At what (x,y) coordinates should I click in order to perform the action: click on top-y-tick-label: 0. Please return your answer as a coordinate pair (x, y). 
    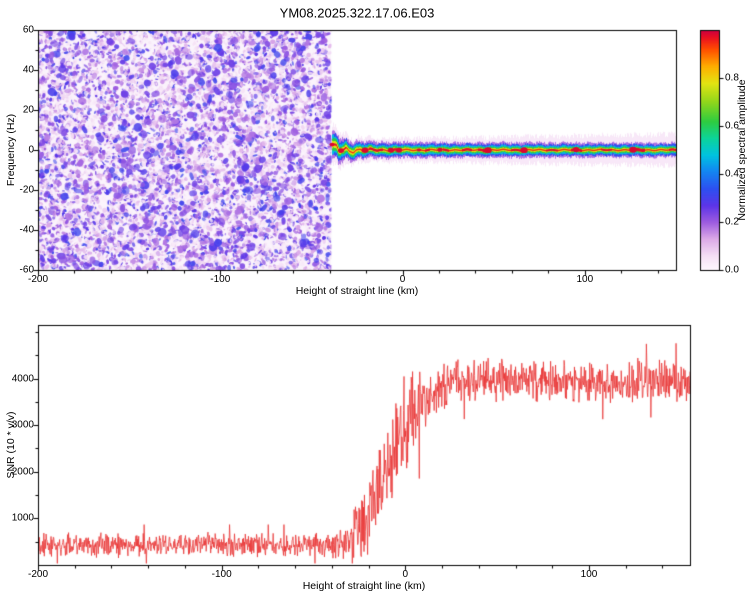
    Looking at the image, I should click on (31, 150).